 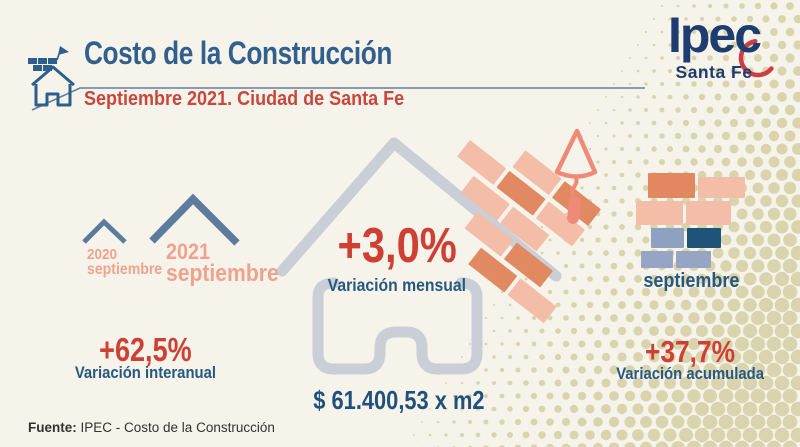 I want to click on interannual-value: +62,5%, so click(x=145, y=349).